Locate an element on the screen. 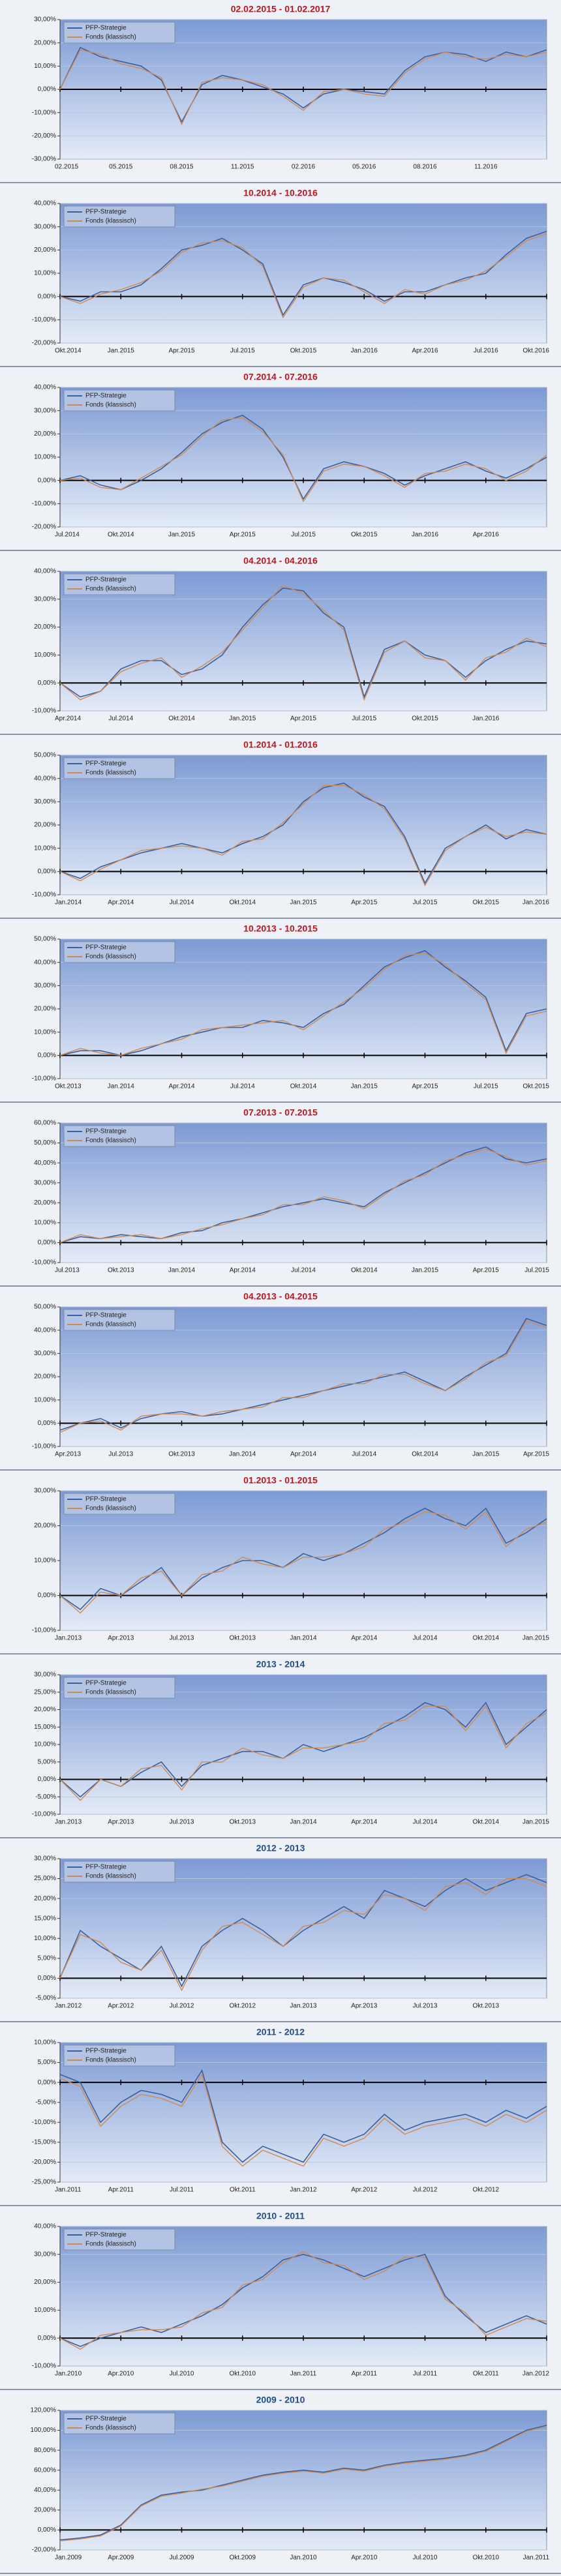 This screenshot has width=561, height=2576. x-tick-label: Apr.2015 is located at coordinates (486, 1270).